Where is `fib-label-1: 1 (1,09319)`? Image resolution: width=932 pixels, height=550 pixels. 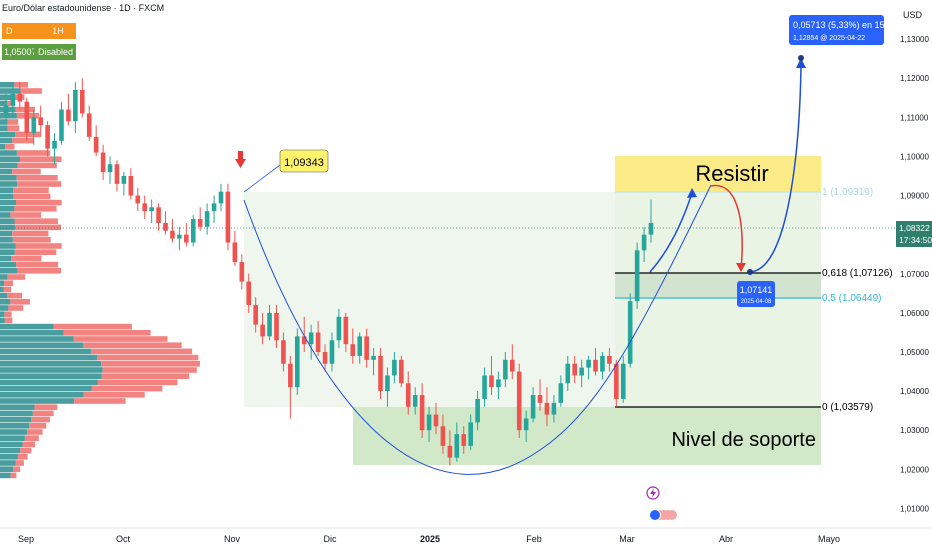
fib-label-1: 1 (1,09319) is located at coordinates (847, 192).